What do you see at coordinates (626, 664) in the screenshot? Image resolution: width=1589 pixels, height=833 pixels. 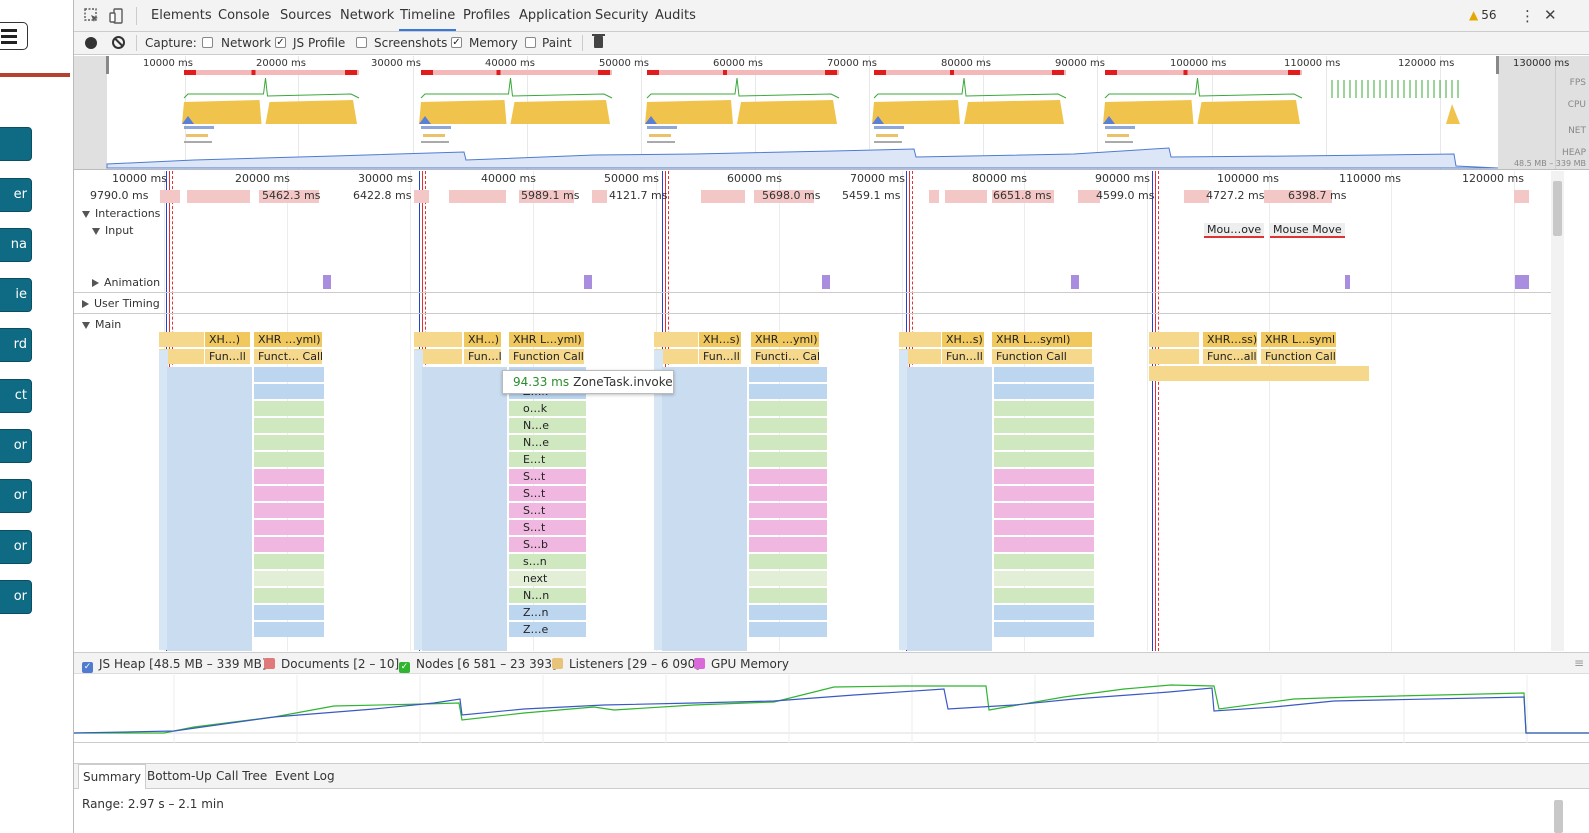 I see `legend-listeners: Listeners [29 – 6 090]` at bounding box center [626, 664].